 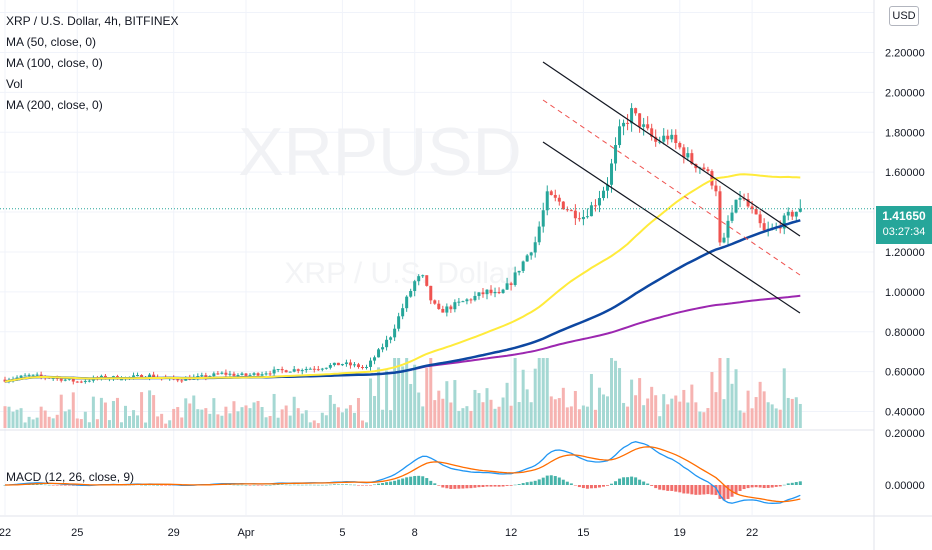 I want to click on price-tick-label: 2.20000, so click(x=905, y=53).